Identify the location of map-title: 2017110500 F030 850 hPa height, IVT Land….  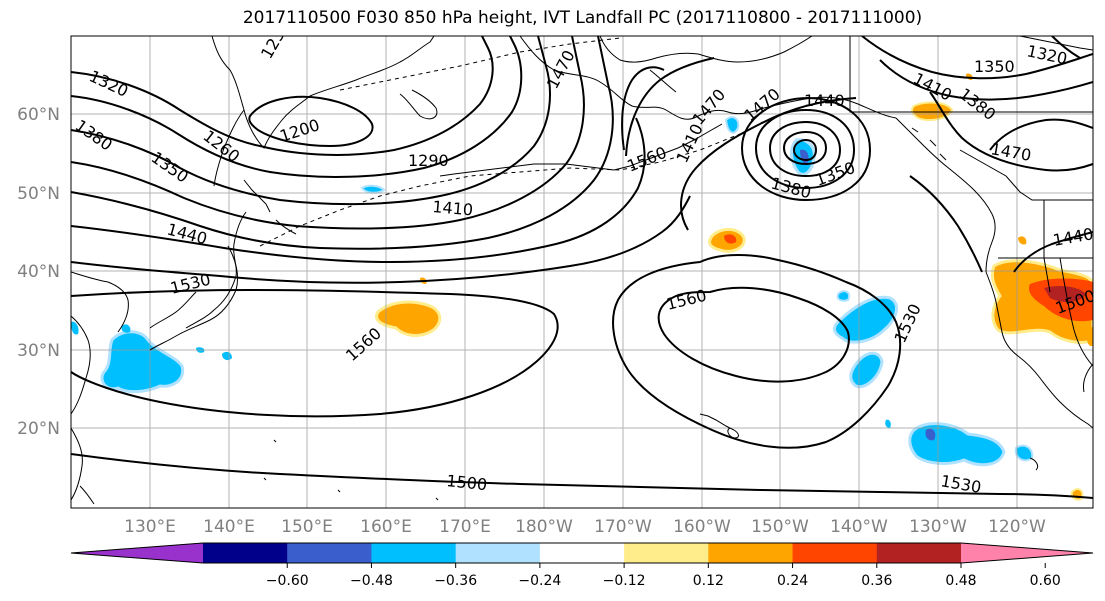
(582, 18).